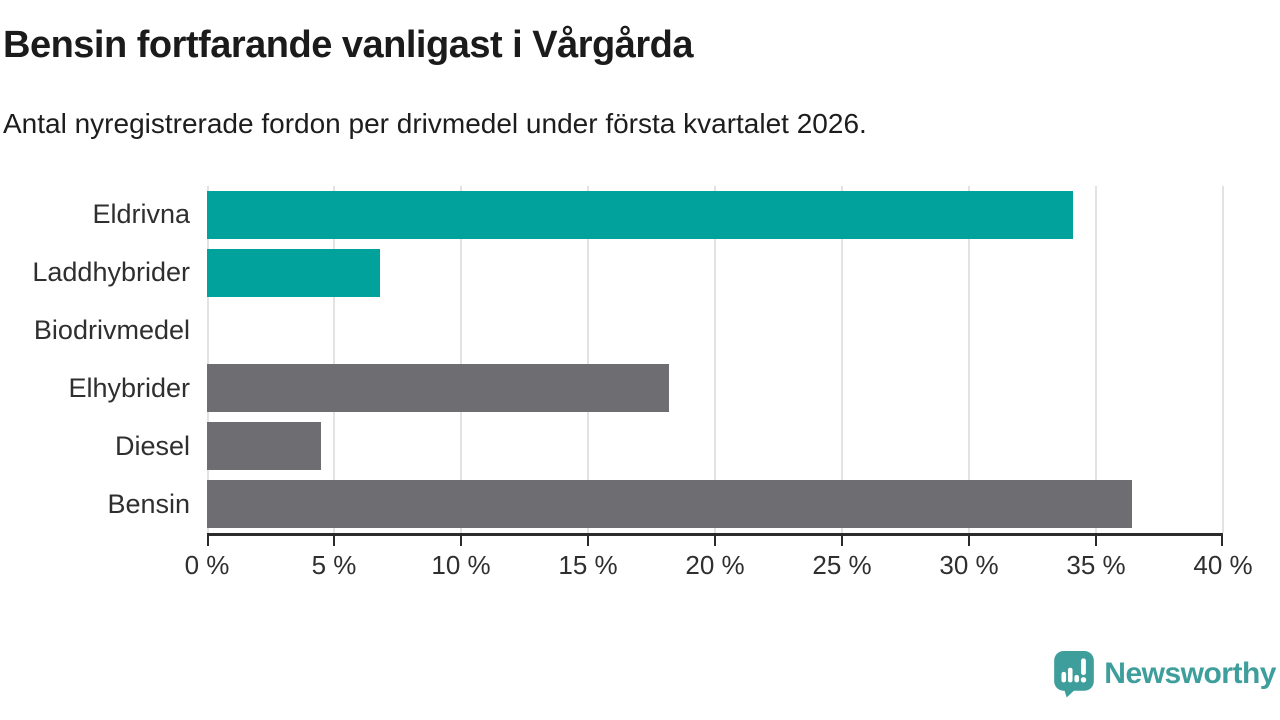 The width and height of the screenshot is (1280, 720). Describe the element at coordinates (152, 445) in the screenshot. I see `category-label: Diesel` at that location.